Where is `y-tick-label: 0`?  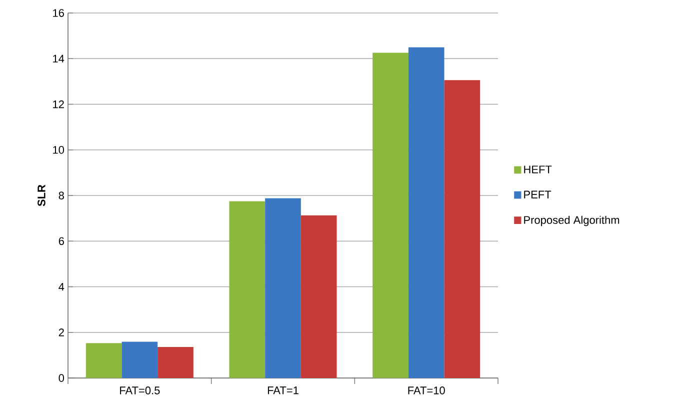
y-tick-label: 0 is located at coordinates (61, 378).